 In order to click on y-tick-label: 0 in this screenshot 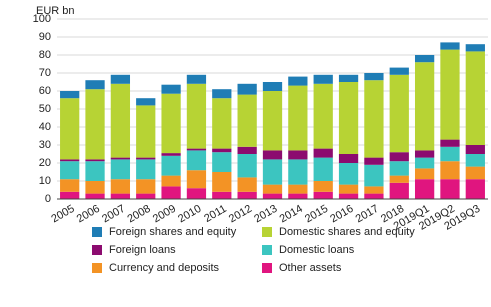, I will do `click(48, 199)`.